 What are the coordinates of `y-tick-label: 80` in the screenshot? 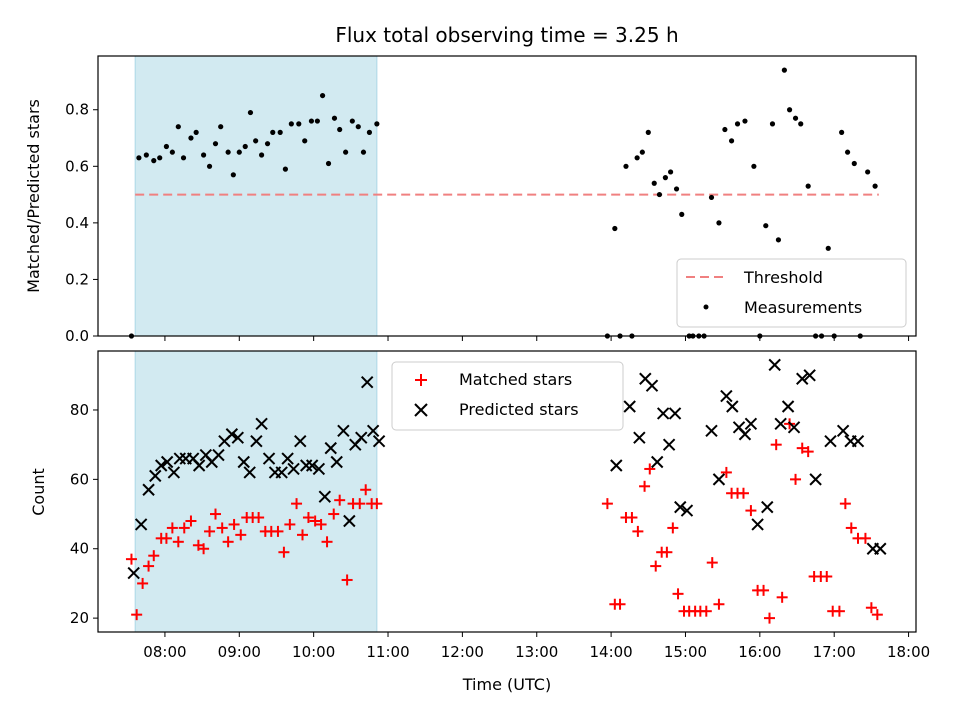 It's located at (79, 410).